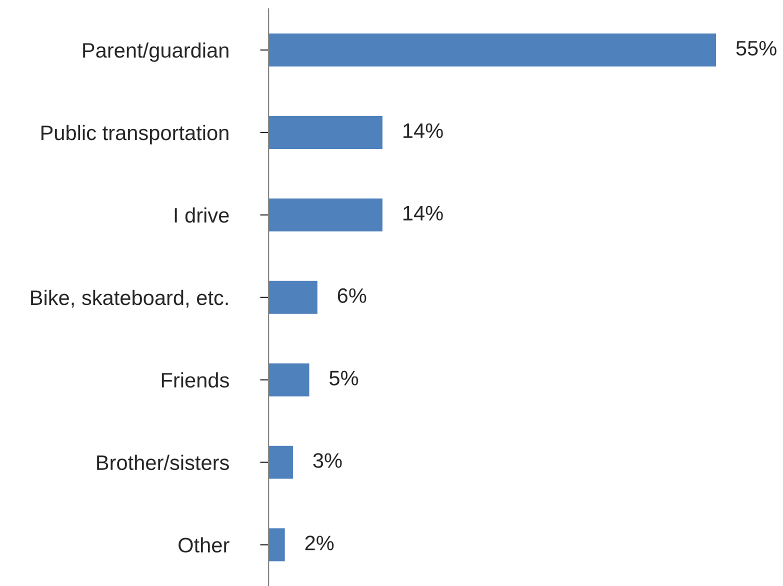 This screenshot has width=783, height=586. I want to click on y-tick-label: Public transportation, so click(134, 134).